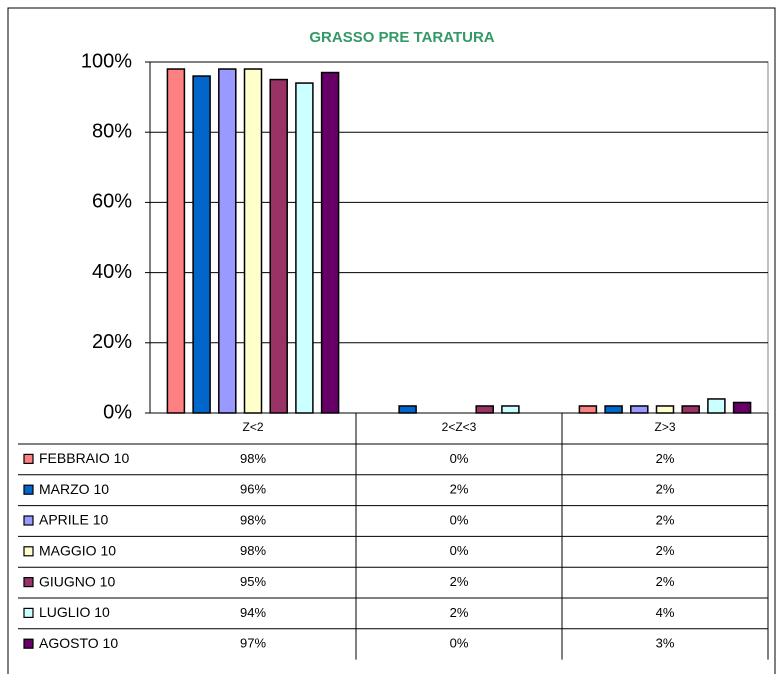  I want to click on x-tick-label: Z<2, so click(252, 427).